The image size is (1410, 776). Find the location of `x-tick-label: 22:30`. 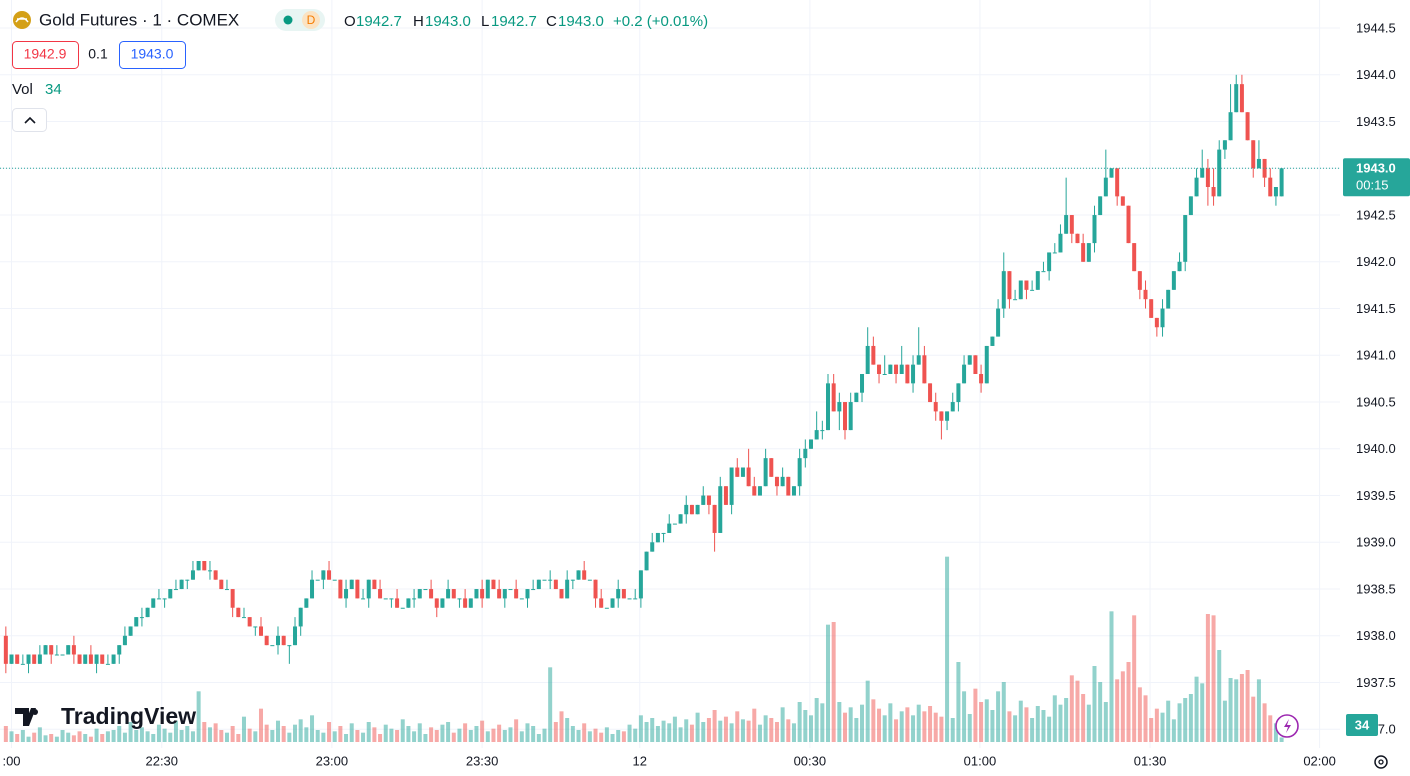

x-tick-label: 22:30 is located at coordinates (161, 760).